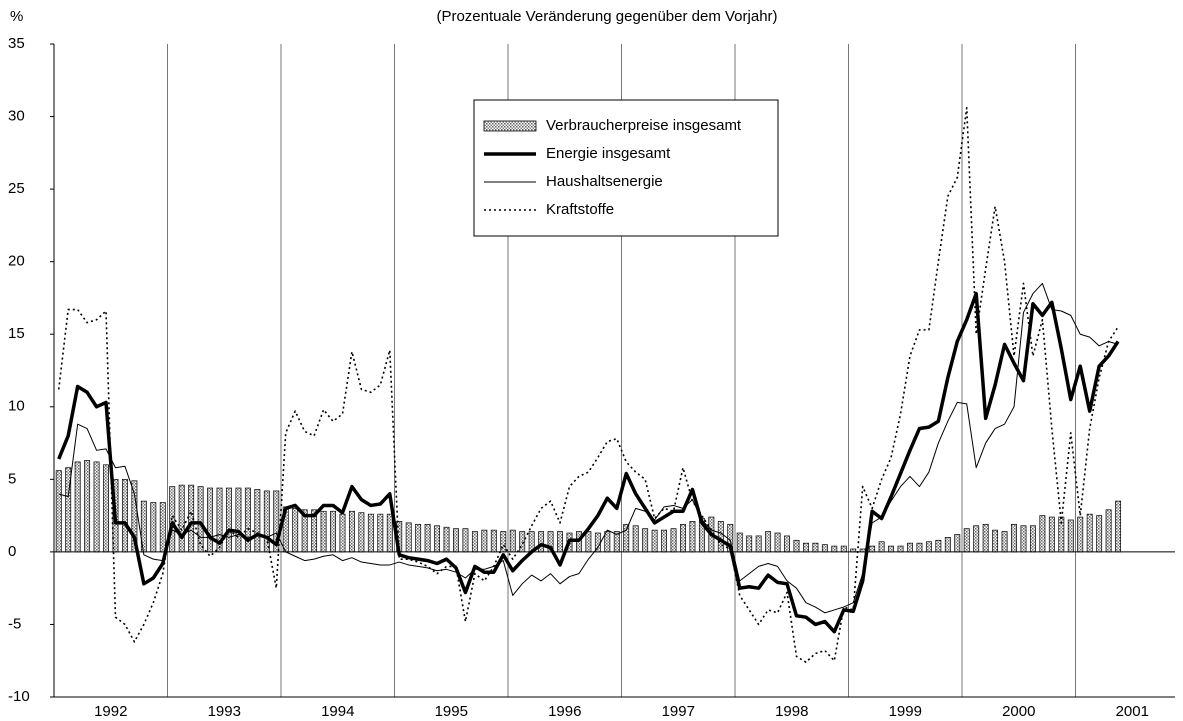  Describe the element at coordinates (1018, 711) in the screenshot. I see `x-tick-label: 2000` at that location.